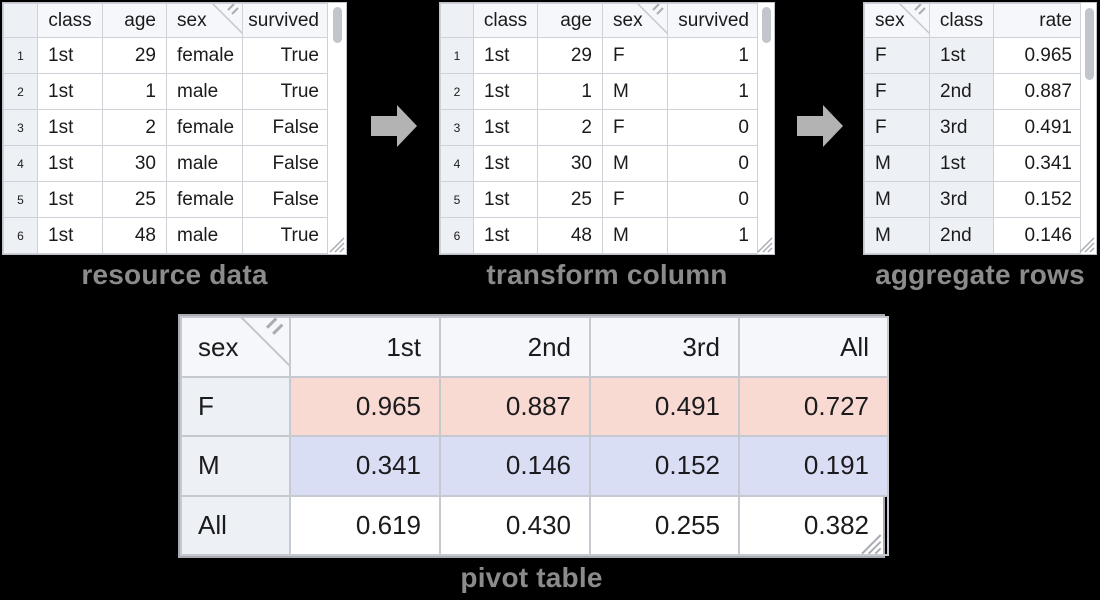  I want to click on table-row: 1 1st 29 female True, so click(166, 55).